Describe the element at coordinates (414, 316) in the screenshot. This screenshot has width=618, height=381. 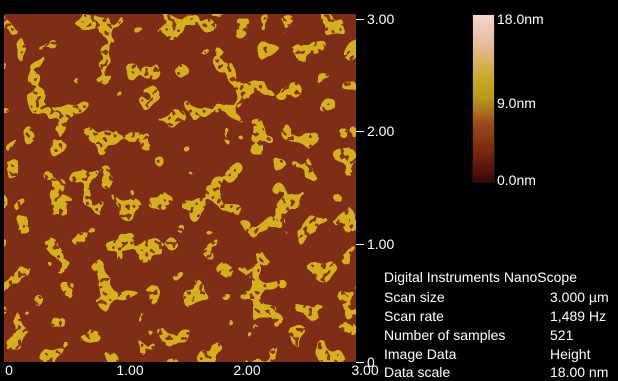
I see `info-label: Scan rate` at that location.